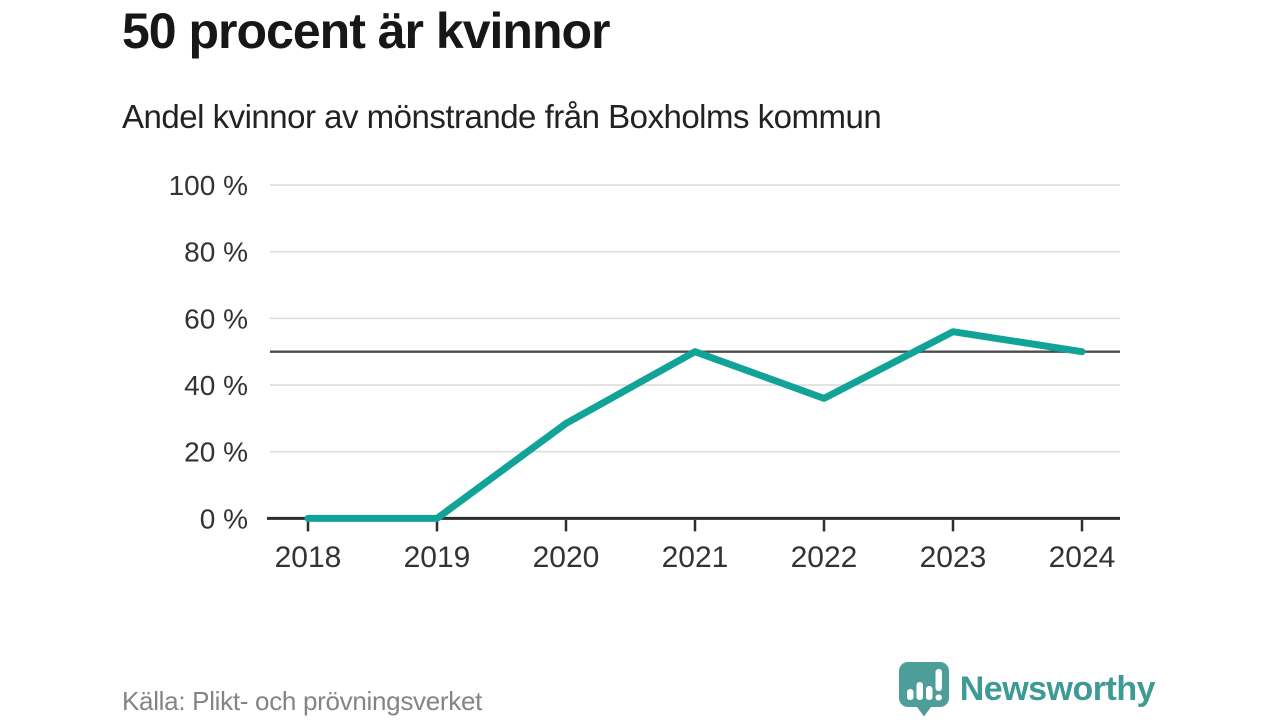 Image resolution: width=1280 pixels, height=720 pixels. What do you see at coordinates (208, 185) in the screenshot?
I see `y-tick-label-100: 100 %` at bounding box center [208, 185].